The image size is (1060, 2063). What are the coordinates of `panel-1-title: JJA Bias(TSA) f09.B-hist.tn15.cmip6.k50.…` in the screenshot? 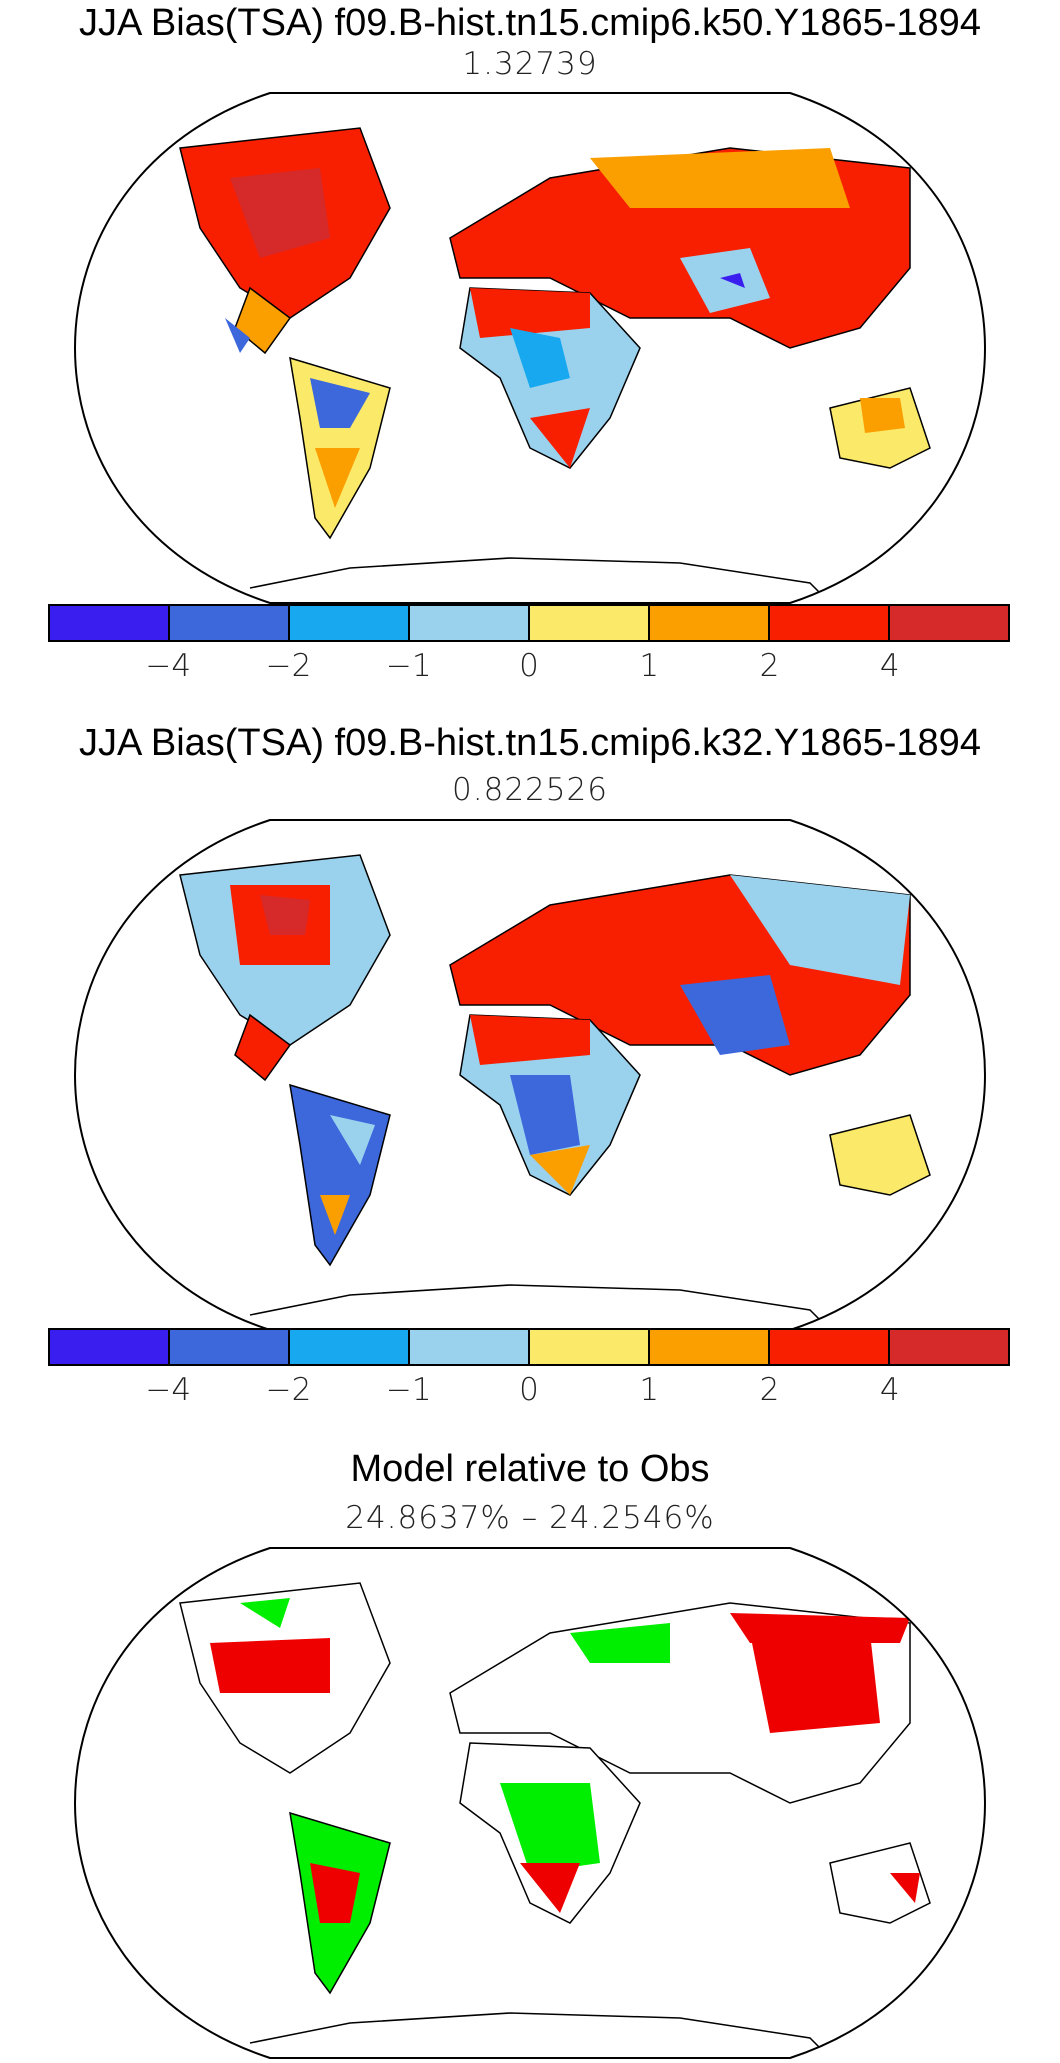 It's located at (530, 23).